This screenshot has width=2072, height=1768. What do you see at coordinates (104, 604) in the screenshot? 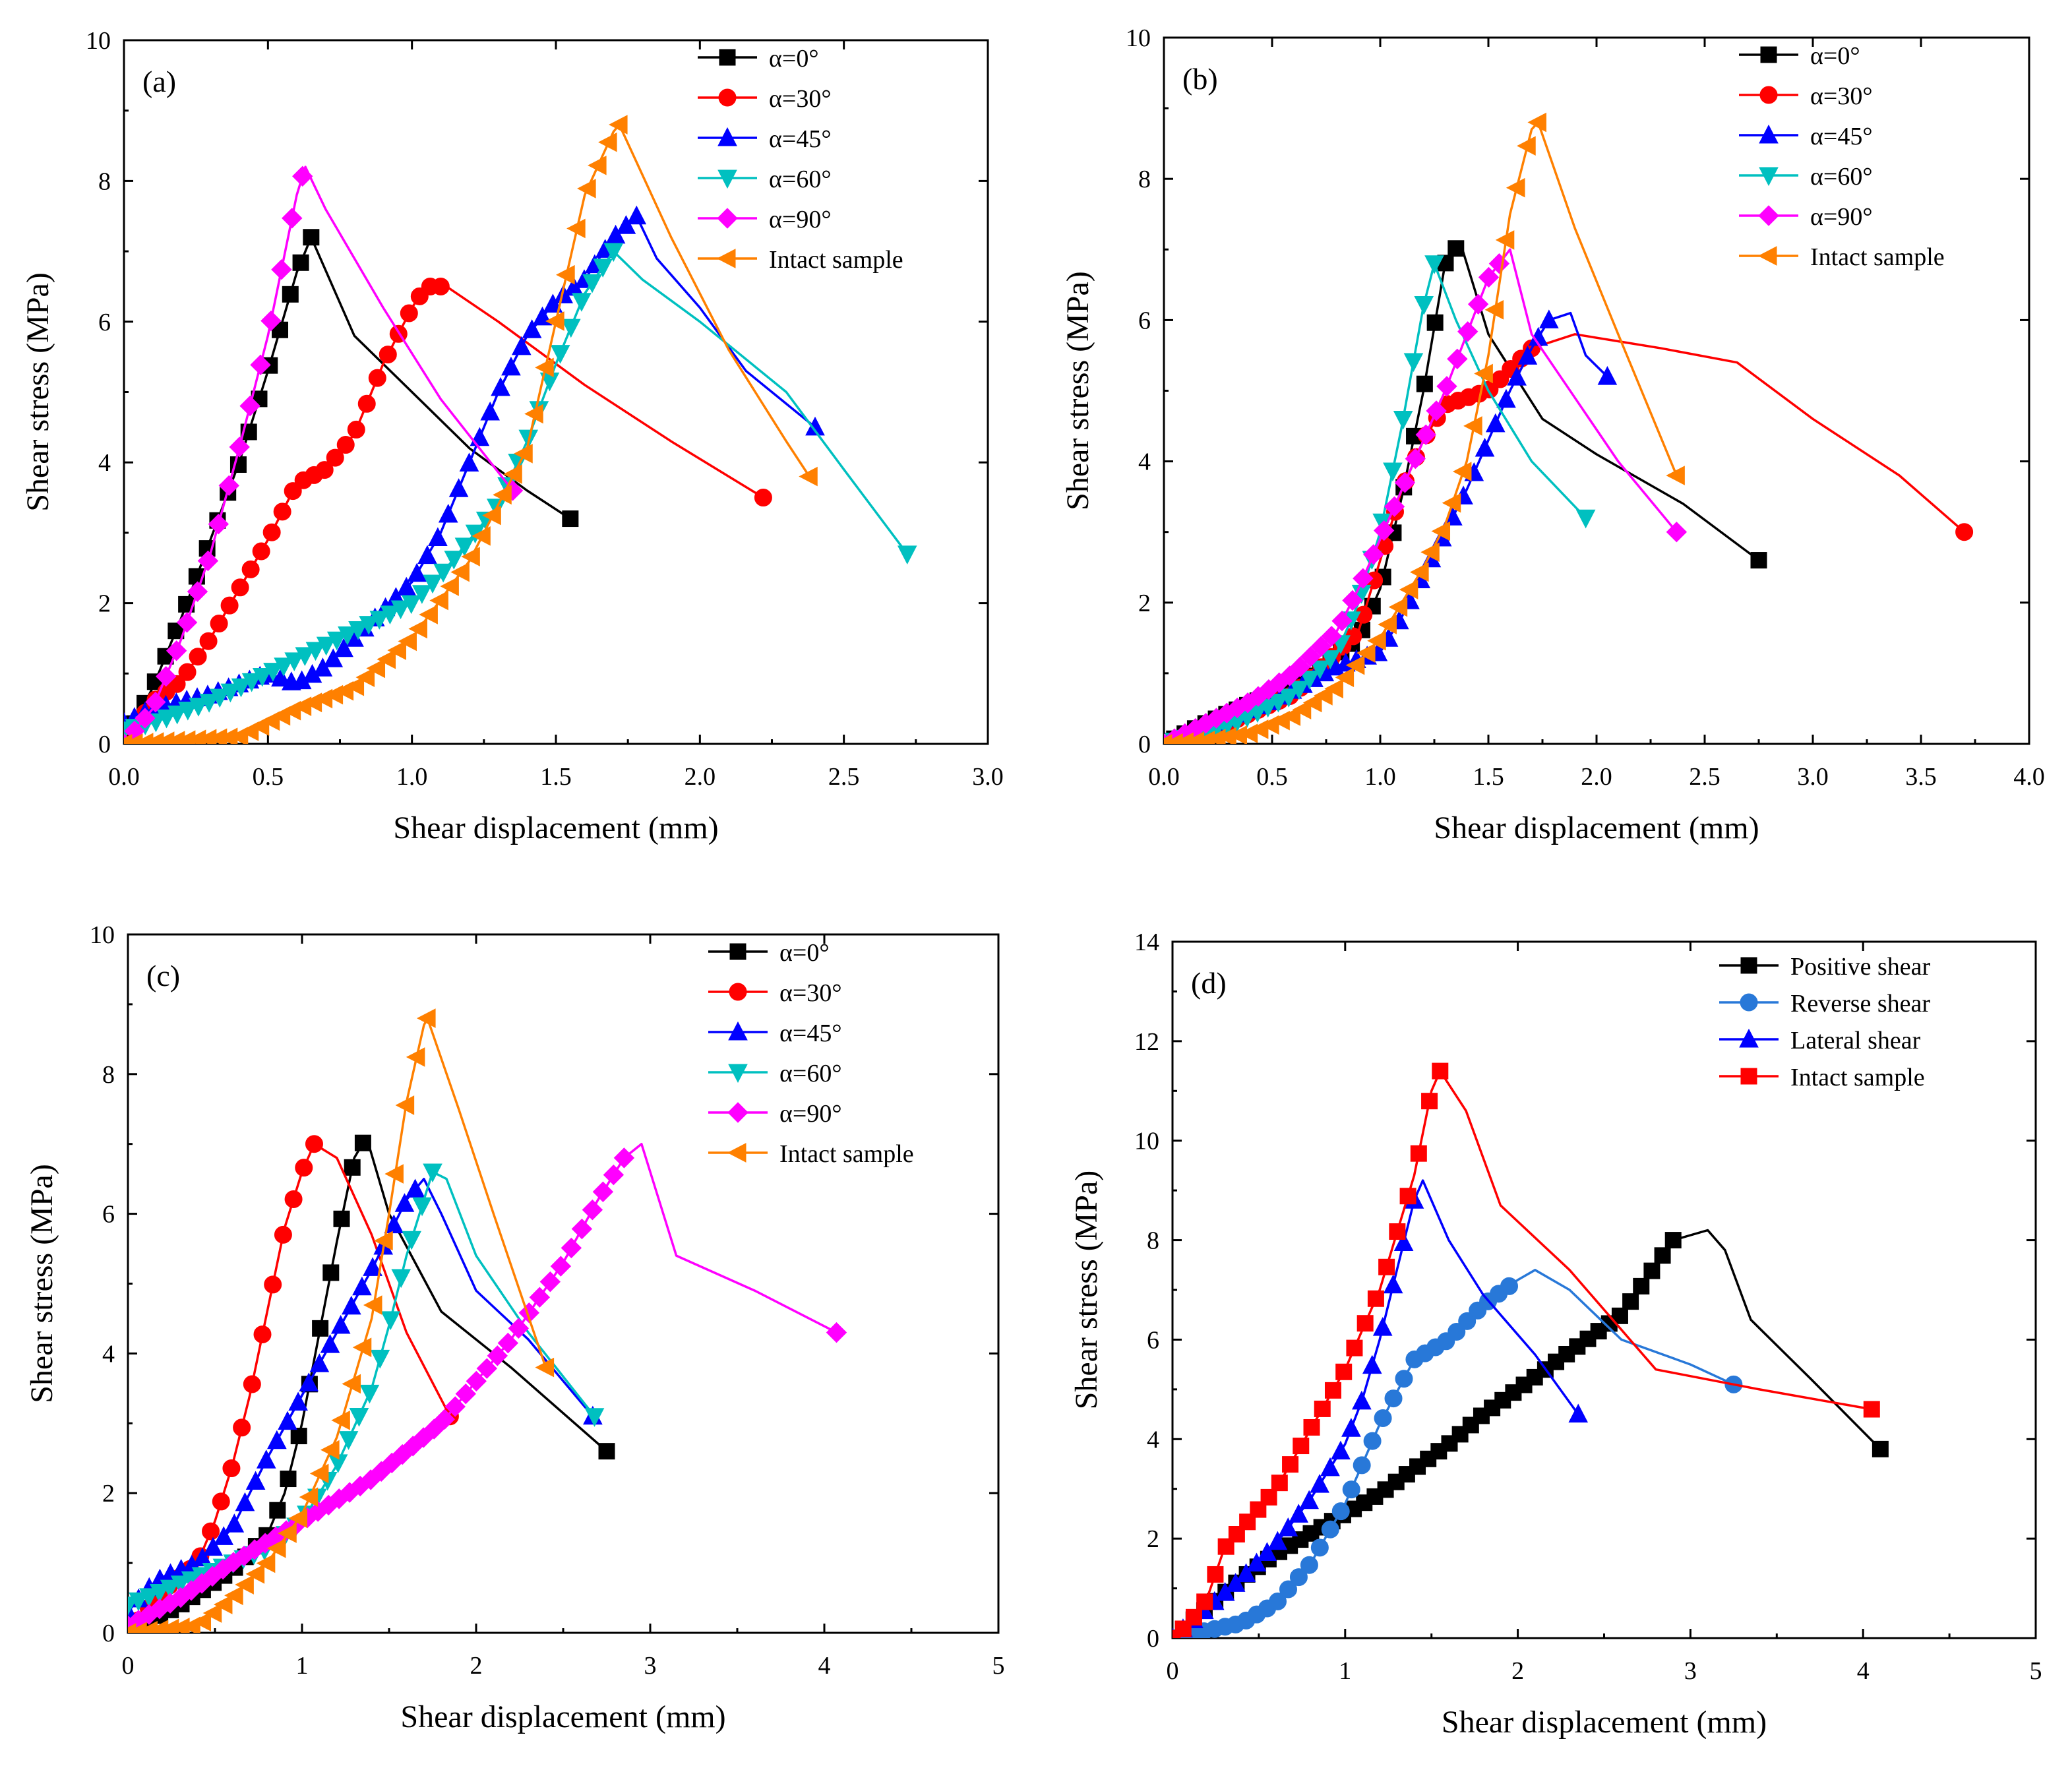
I see `y-tick-label: 2` at bounding box center [104, 604].